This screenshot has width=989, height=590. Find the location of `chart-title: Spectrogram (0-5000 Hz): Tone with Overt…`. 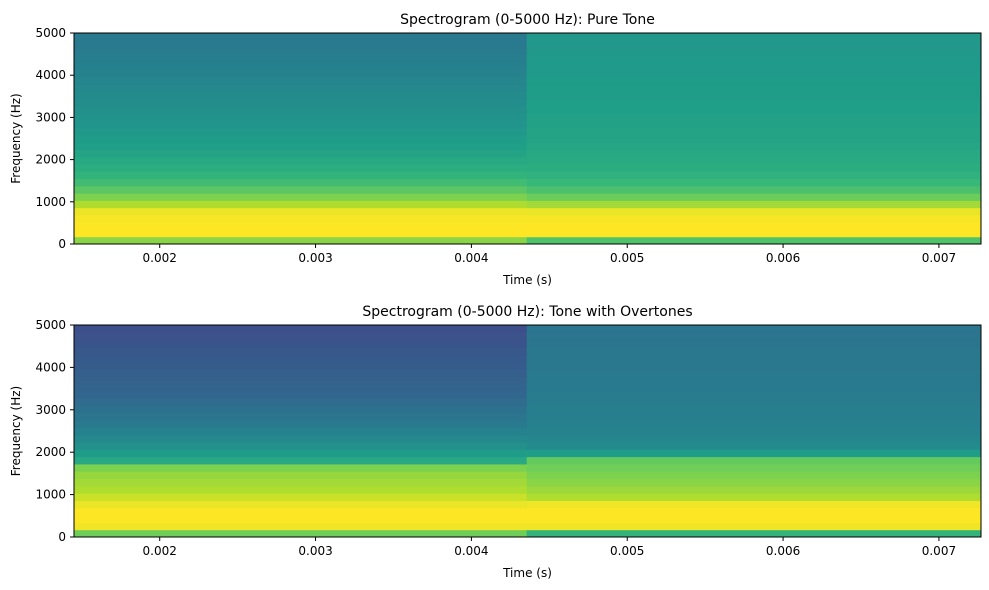

chart-title: Spectrogram (0-5000 Hz): Tone with Overt… is located at coordinates (527, 312).